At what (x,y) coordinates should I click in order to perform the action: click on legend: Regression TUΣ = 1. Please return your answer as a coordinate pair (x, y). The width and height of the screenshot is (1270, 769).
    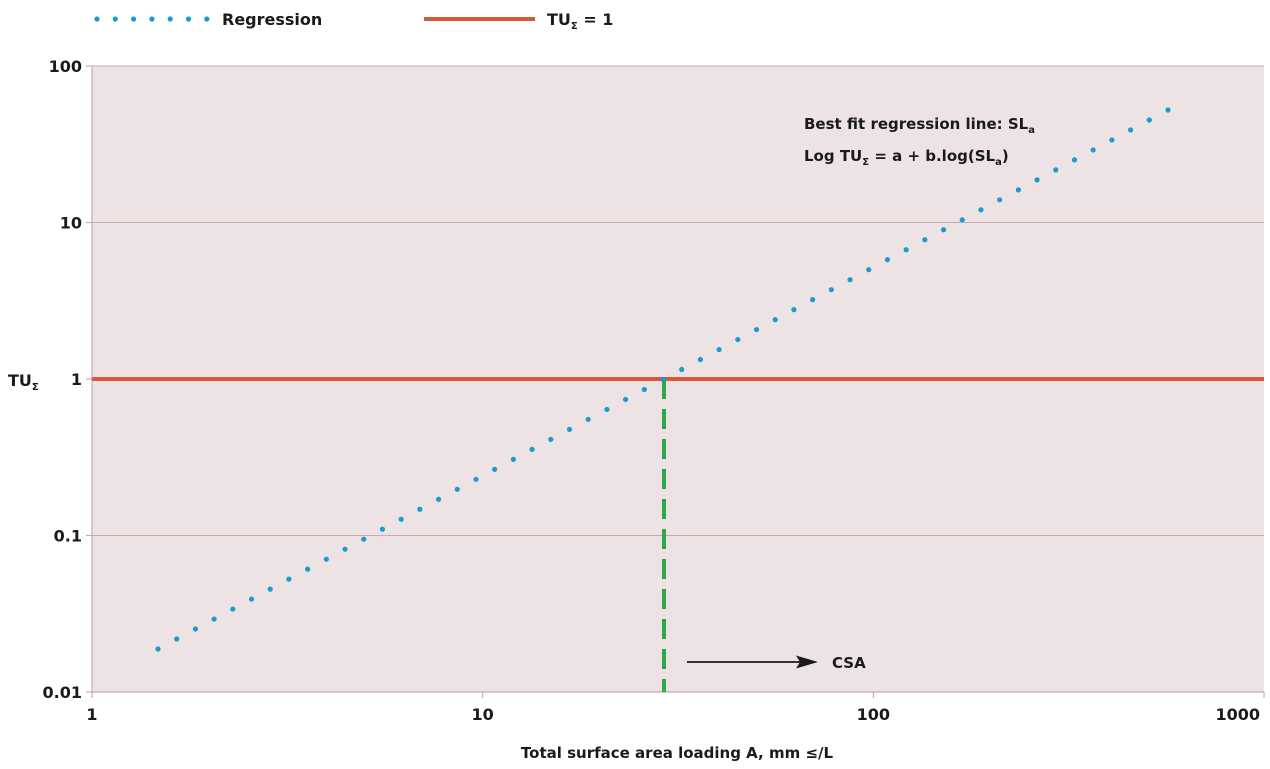
    Looking at the image, I should click on (353, 21).